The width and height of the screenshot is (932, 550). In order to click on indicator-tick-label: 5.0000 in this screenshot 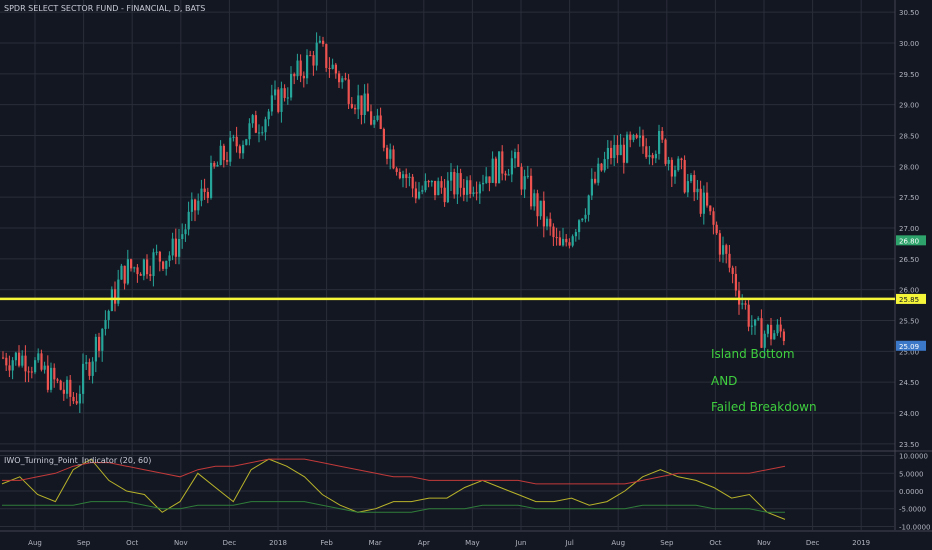, I will do `click(911, 474)`.